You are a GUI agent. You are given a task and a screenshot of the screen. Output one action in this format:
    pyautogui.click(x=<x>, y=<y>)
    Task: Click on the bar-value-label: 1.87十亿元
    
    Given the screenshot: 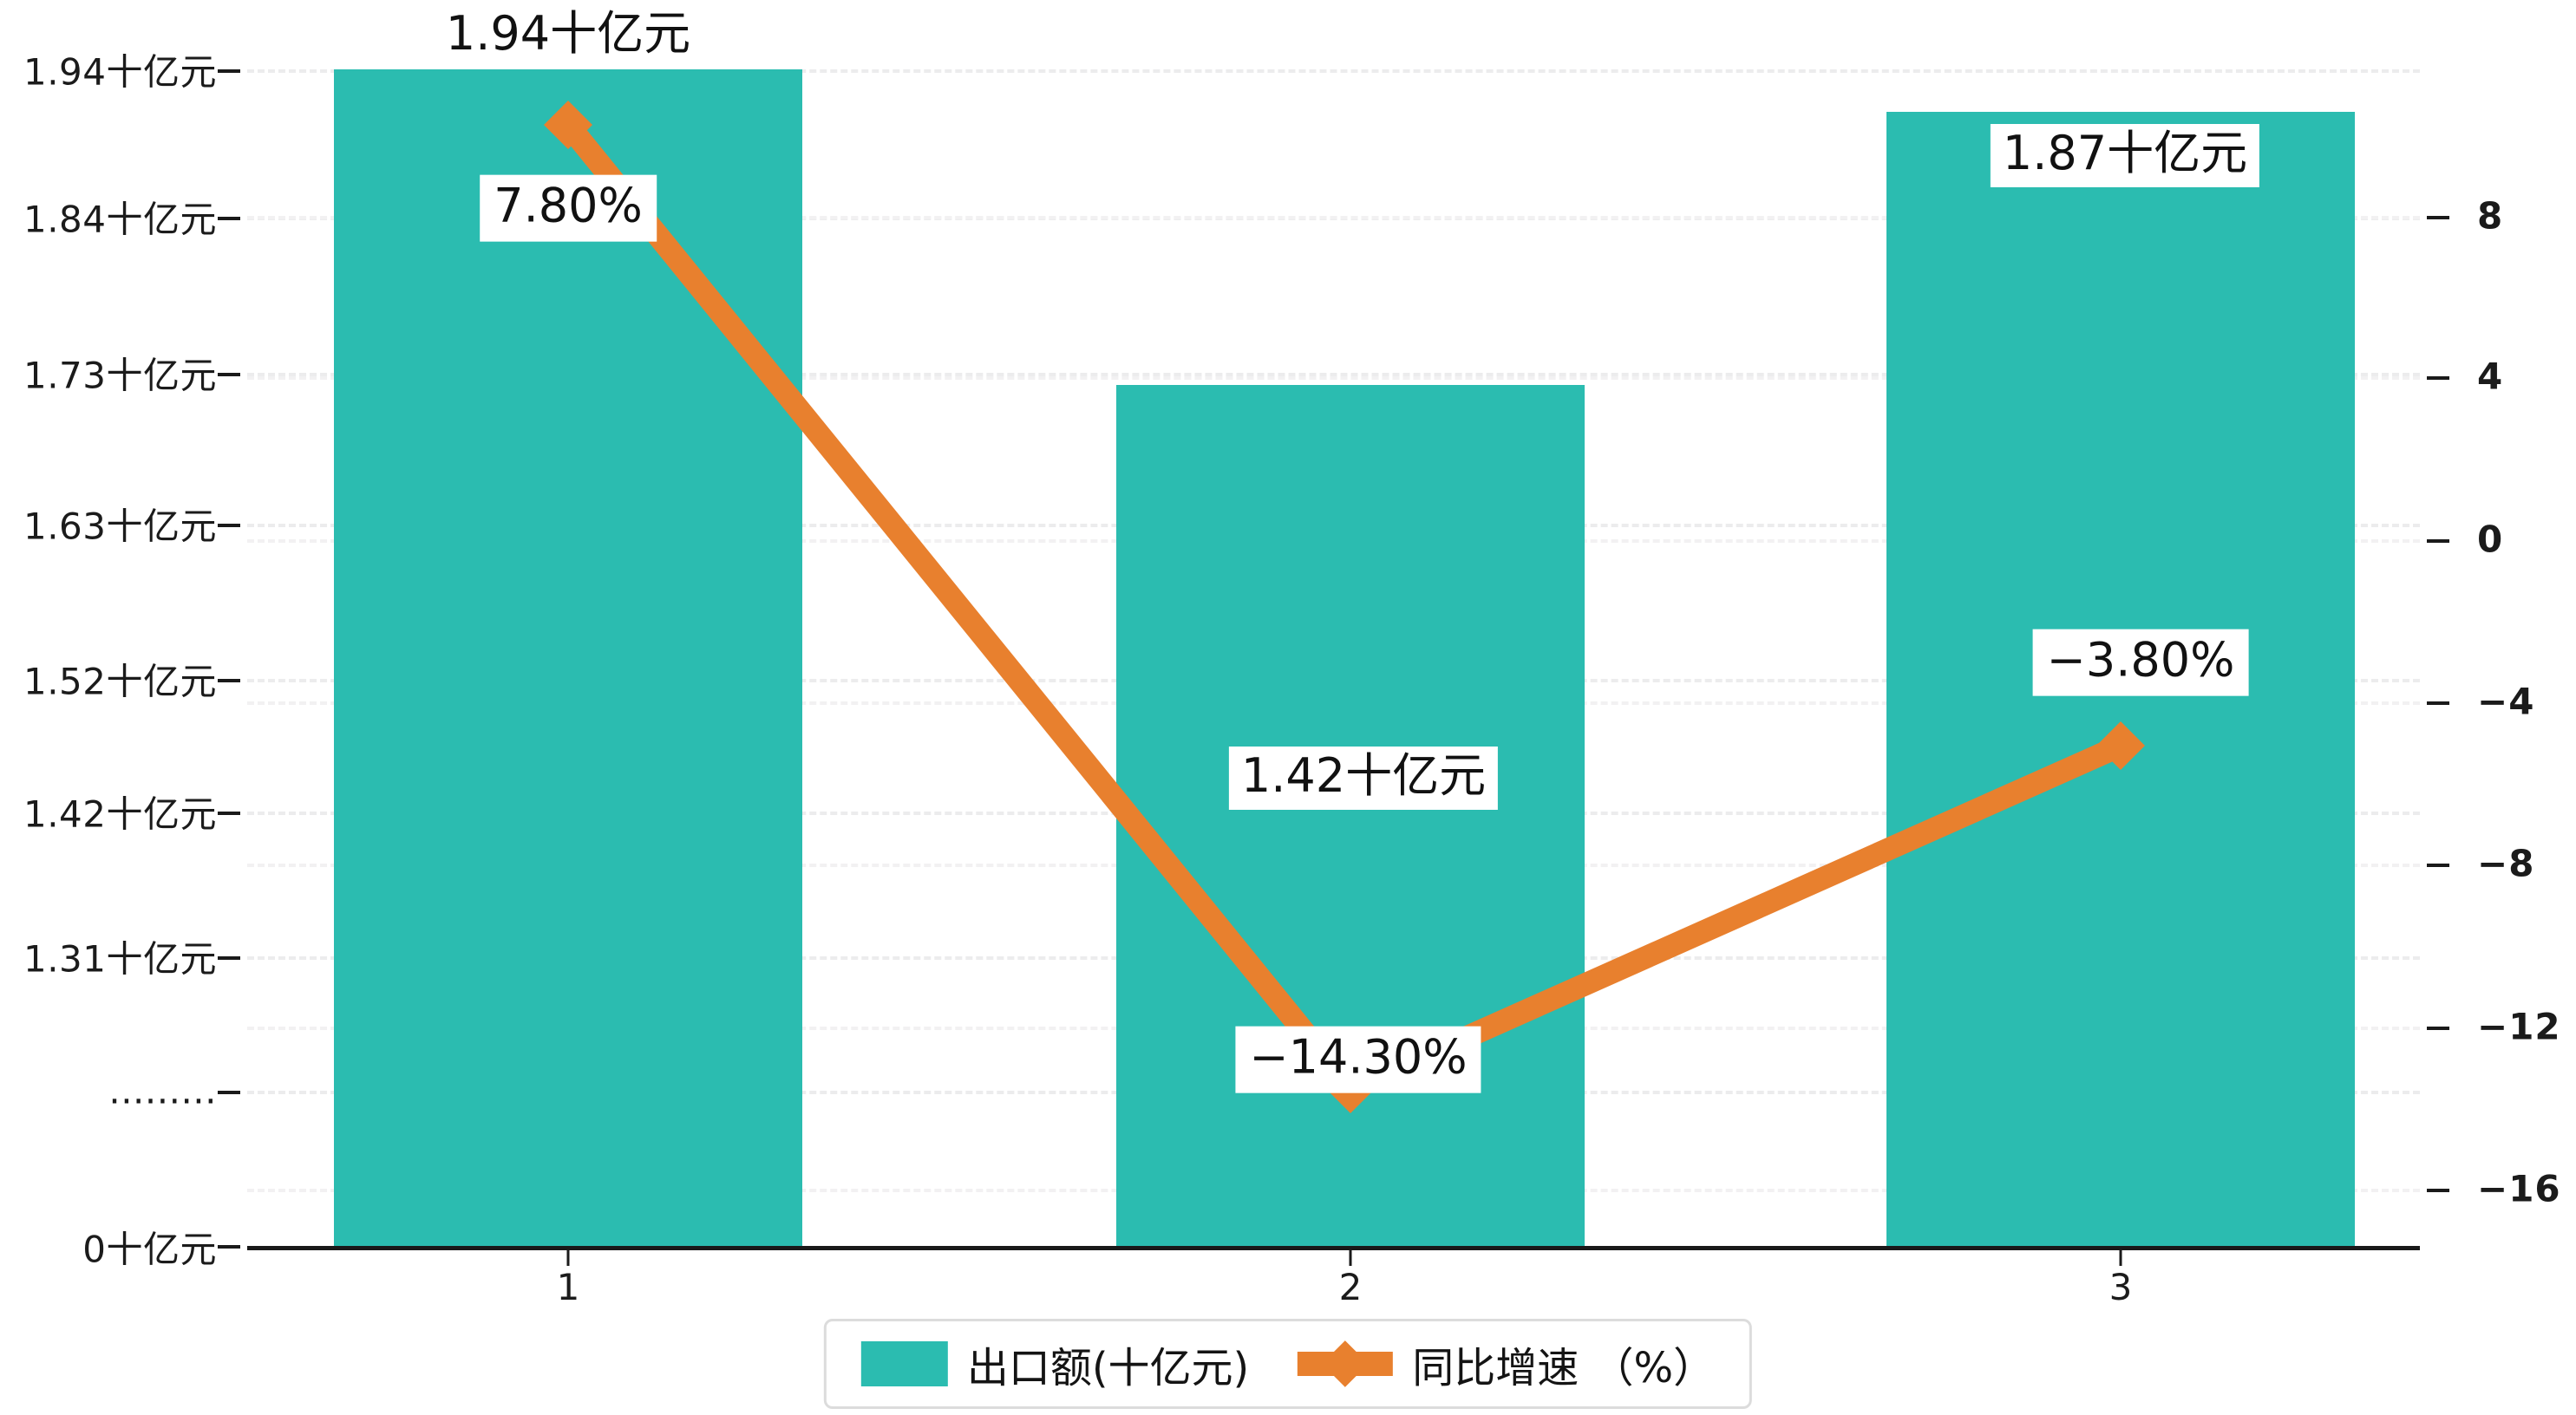 What is the action you would take?
    pyautogui.click(x=2125, y=155)
    